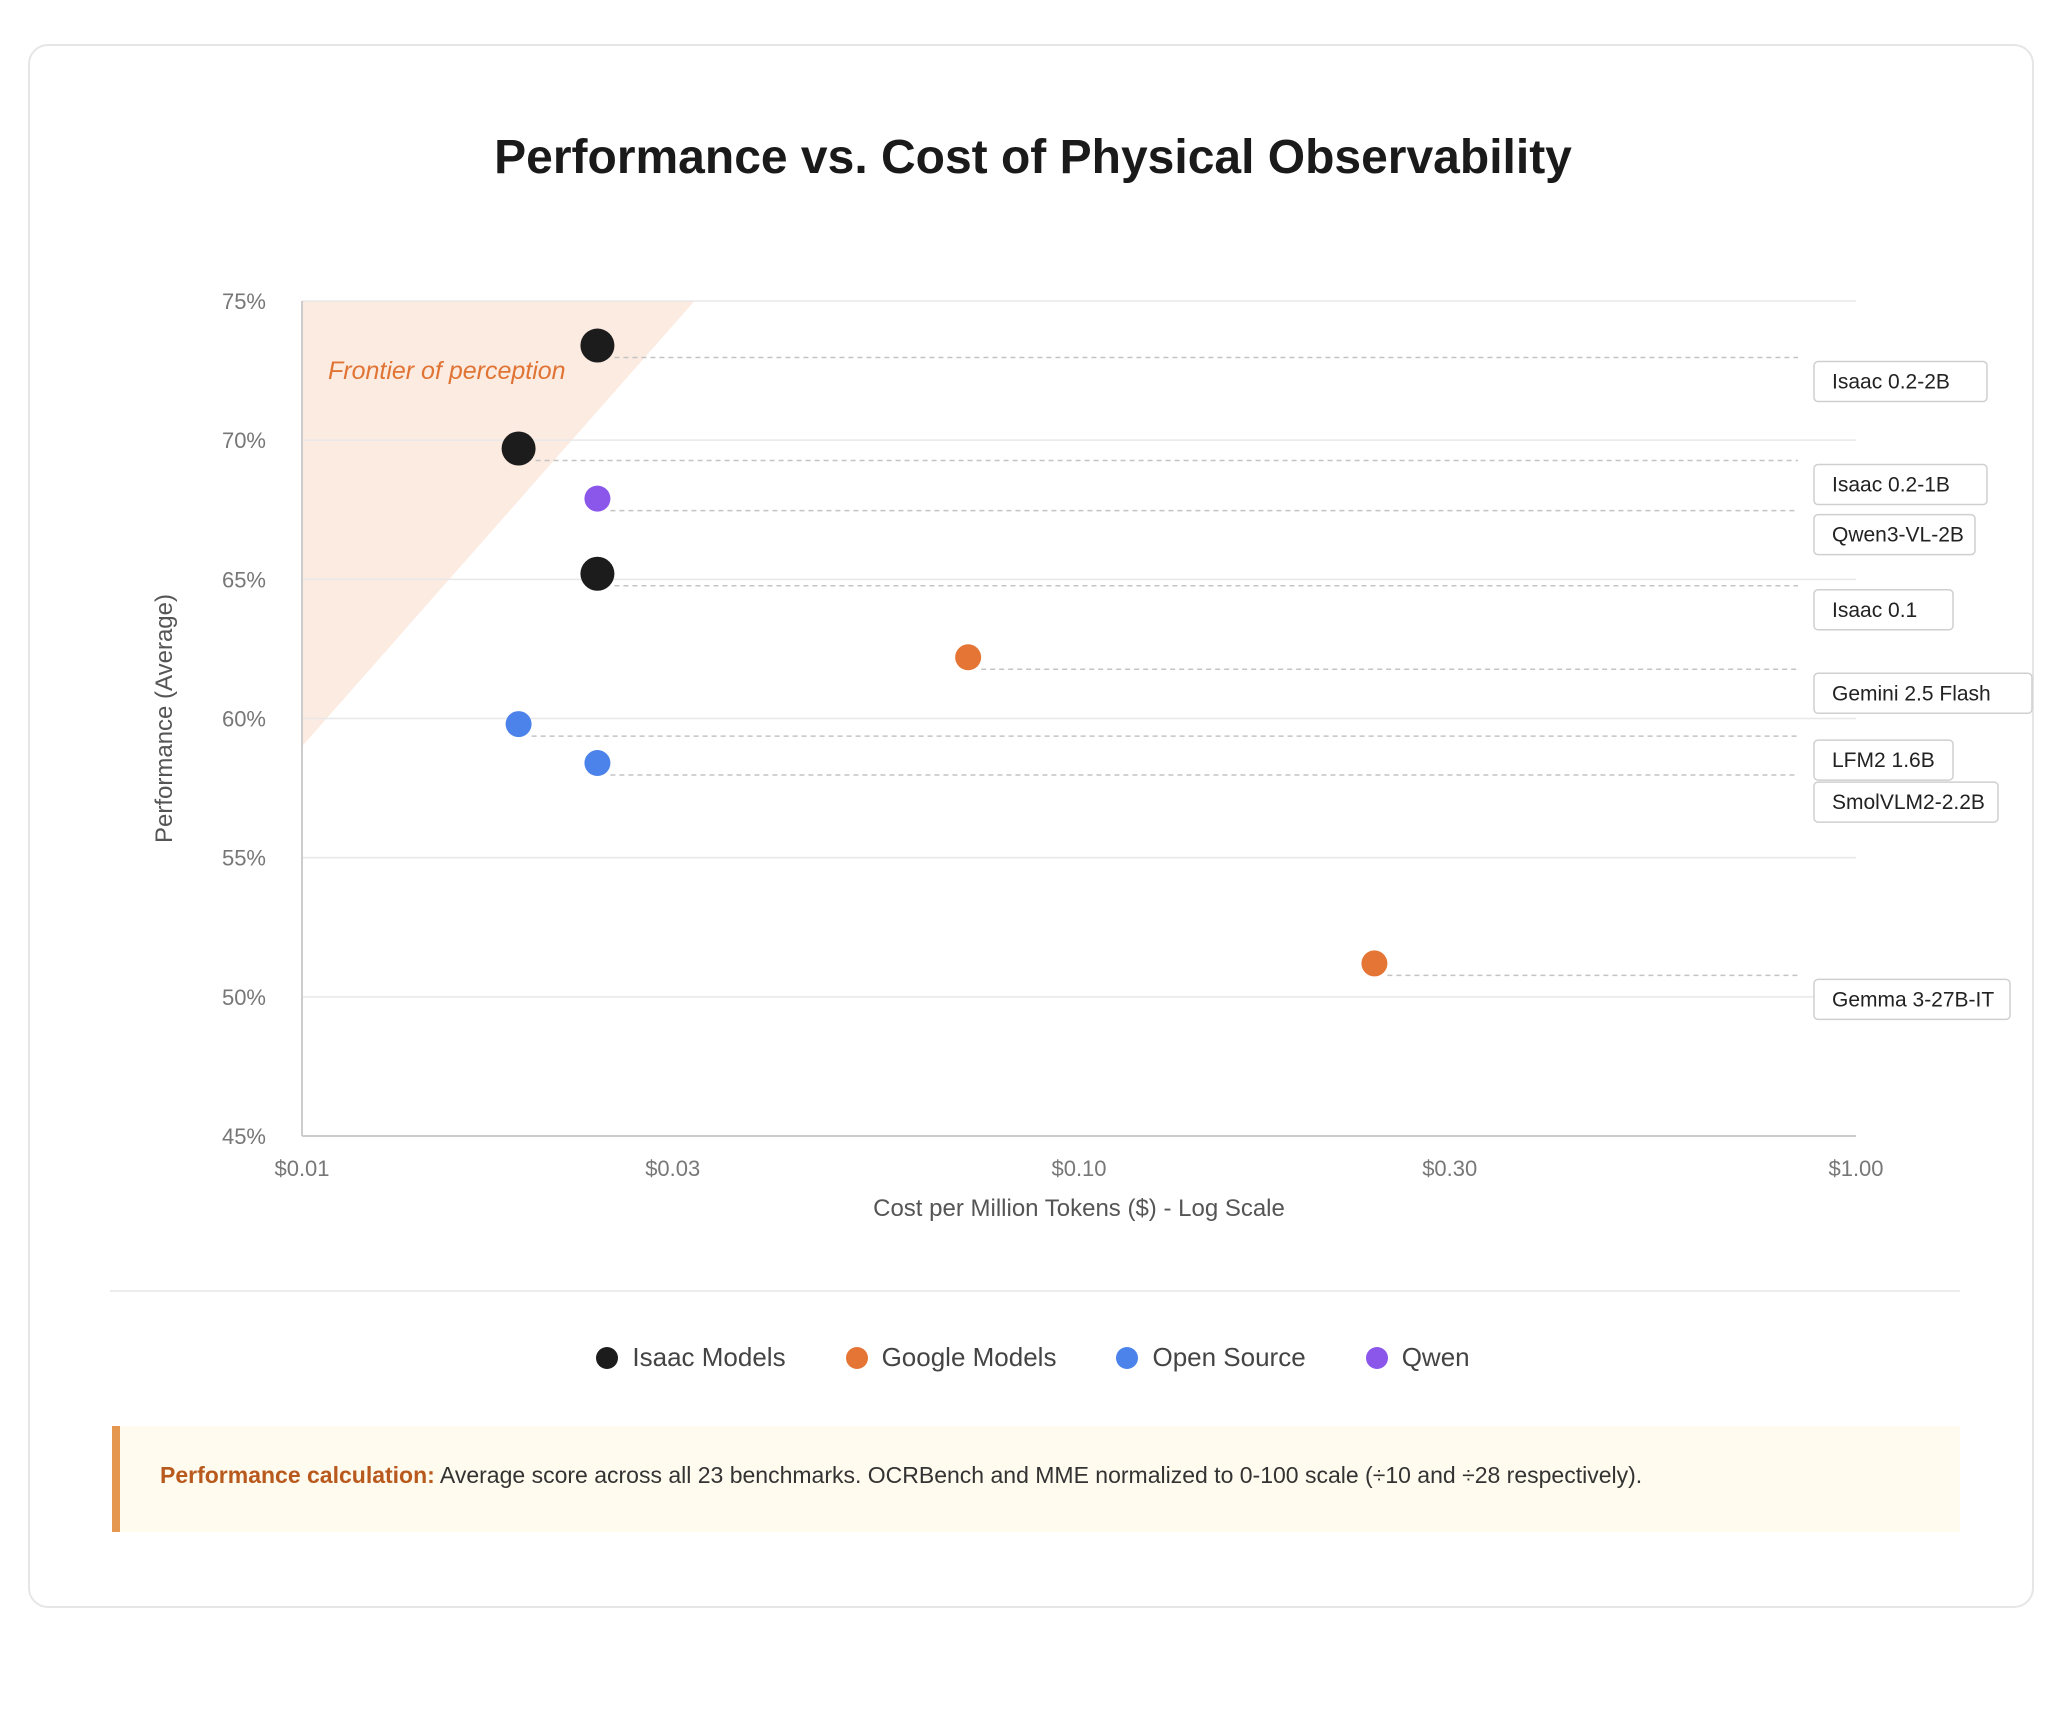 The height and width of the screenshot is (1716, 2068). Describe the element at coordinates (1874, 610) in the screenshot. I see `callout-label: Isaac 0.1` at that location.